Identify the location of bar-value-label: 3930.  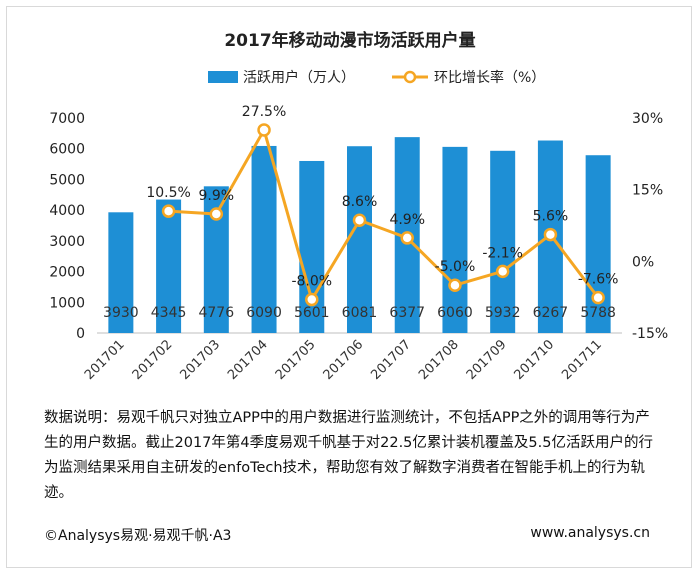
(121, 313).